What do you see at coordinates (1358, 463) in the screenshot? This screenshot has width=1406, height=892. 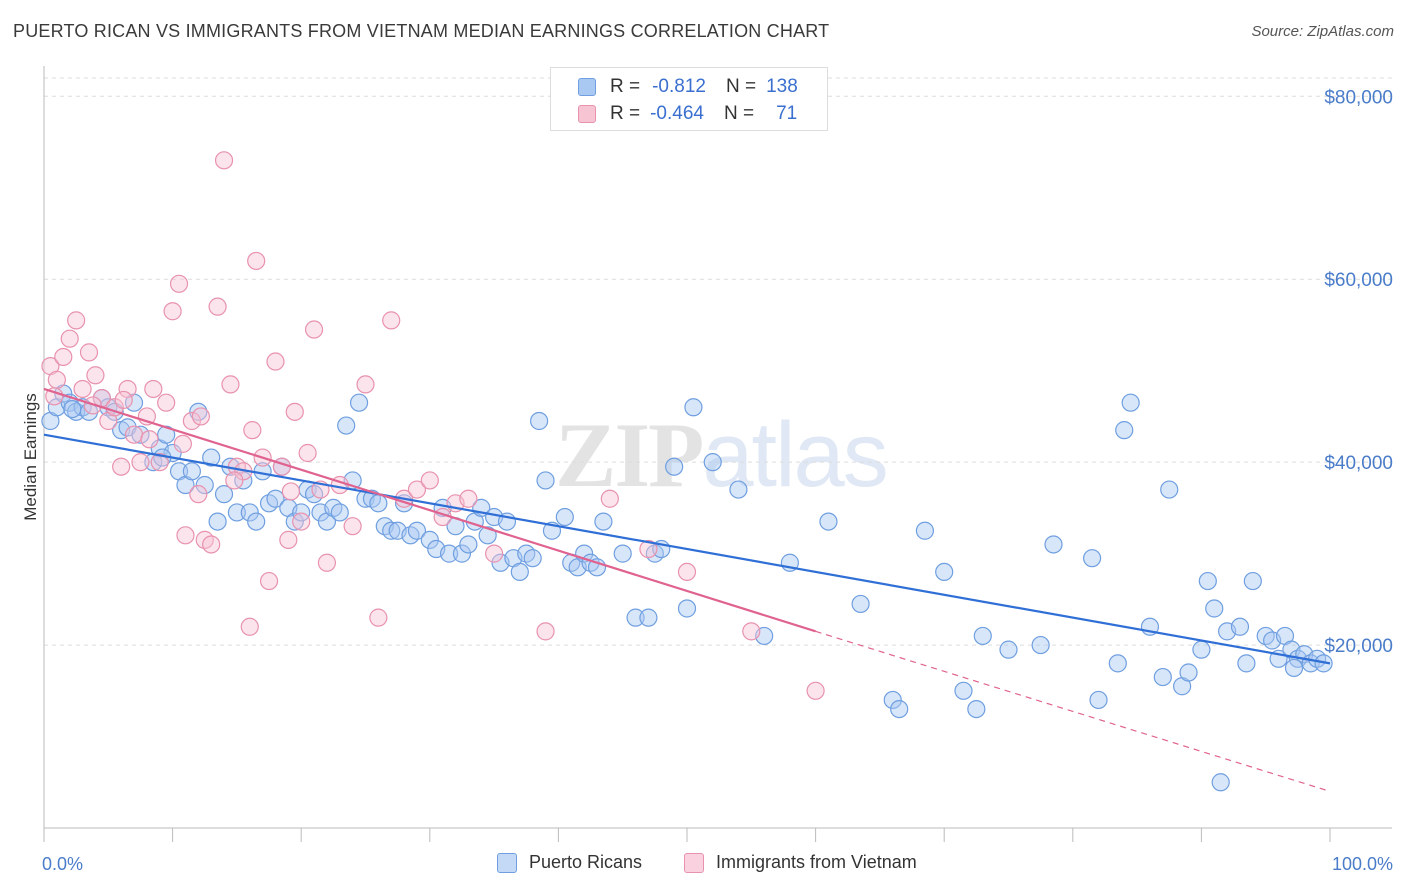 I see `y-tick-label: $40,000` at bounding box center [1358, 463].